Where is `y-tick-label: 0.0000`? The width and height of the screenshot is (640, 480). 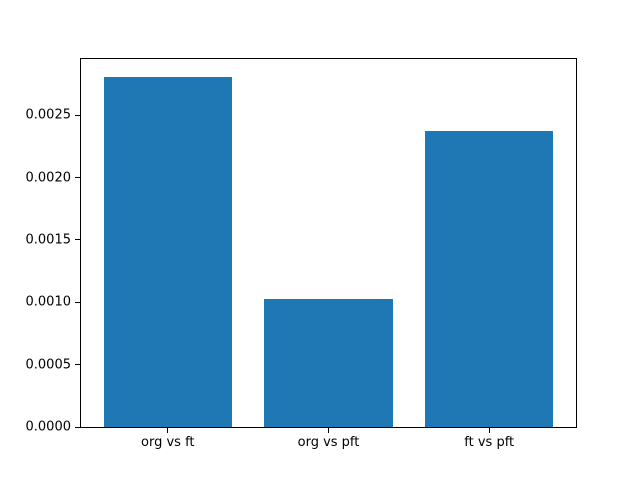 y-tick-label: 0.0000 is located at coordinates (48, 427).